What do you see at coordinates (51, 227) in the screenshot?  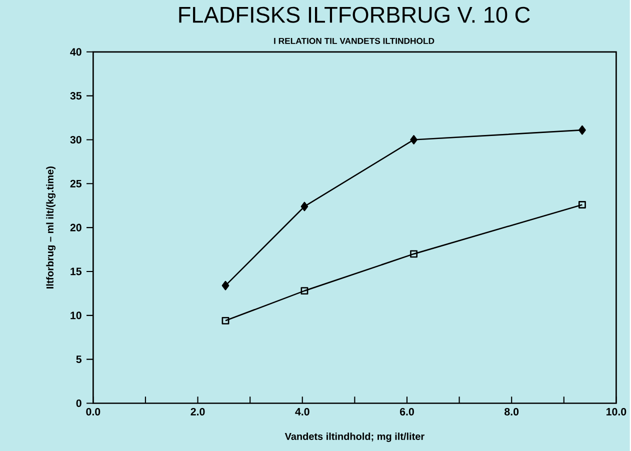 I see `y-axis-title: Iltforbrug – ml ilt/(kg.time)` at bounding box center [51, 227].